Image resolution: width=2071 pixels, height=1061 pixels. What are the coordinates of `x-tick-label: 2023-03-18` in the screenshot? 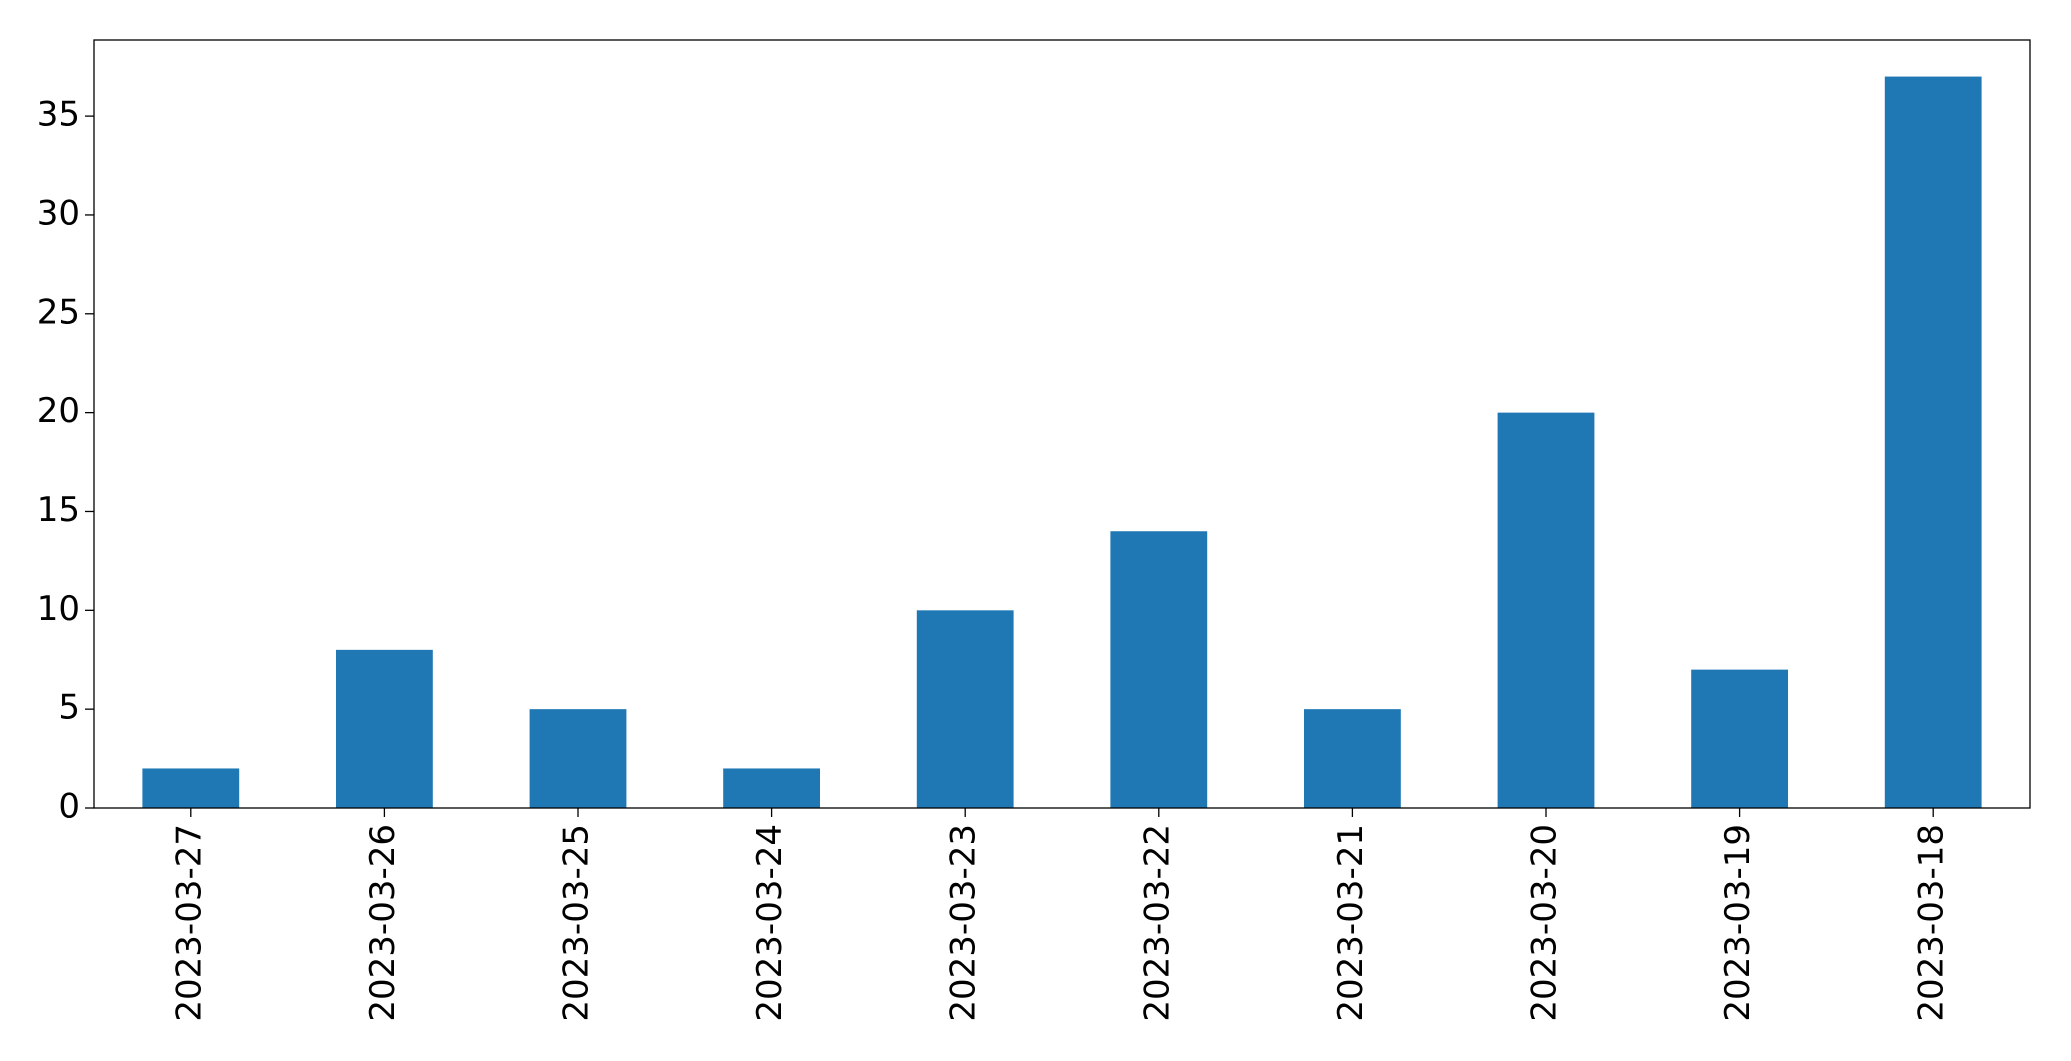 It's located at (1932, 923).